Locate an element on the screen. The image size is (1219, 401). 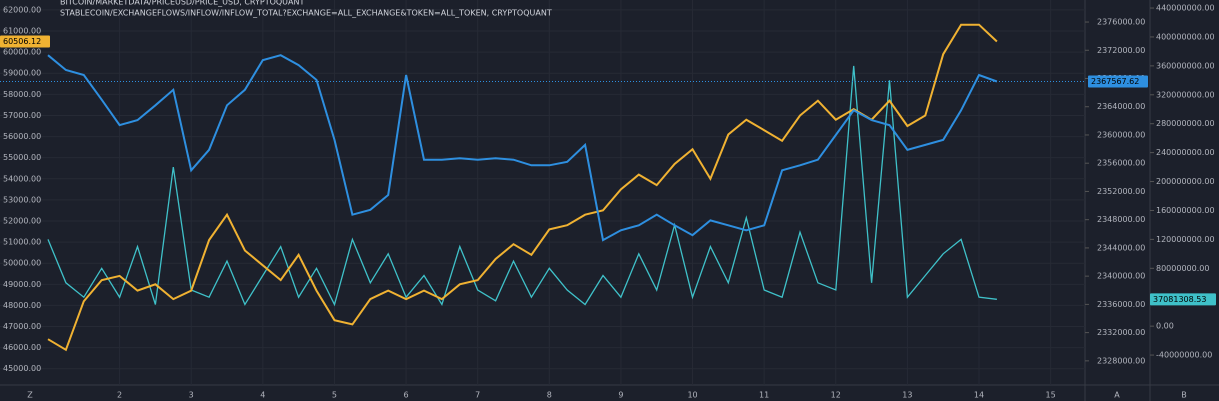
y-tick-label: 51000.00 is located at coordinates (22, 242).